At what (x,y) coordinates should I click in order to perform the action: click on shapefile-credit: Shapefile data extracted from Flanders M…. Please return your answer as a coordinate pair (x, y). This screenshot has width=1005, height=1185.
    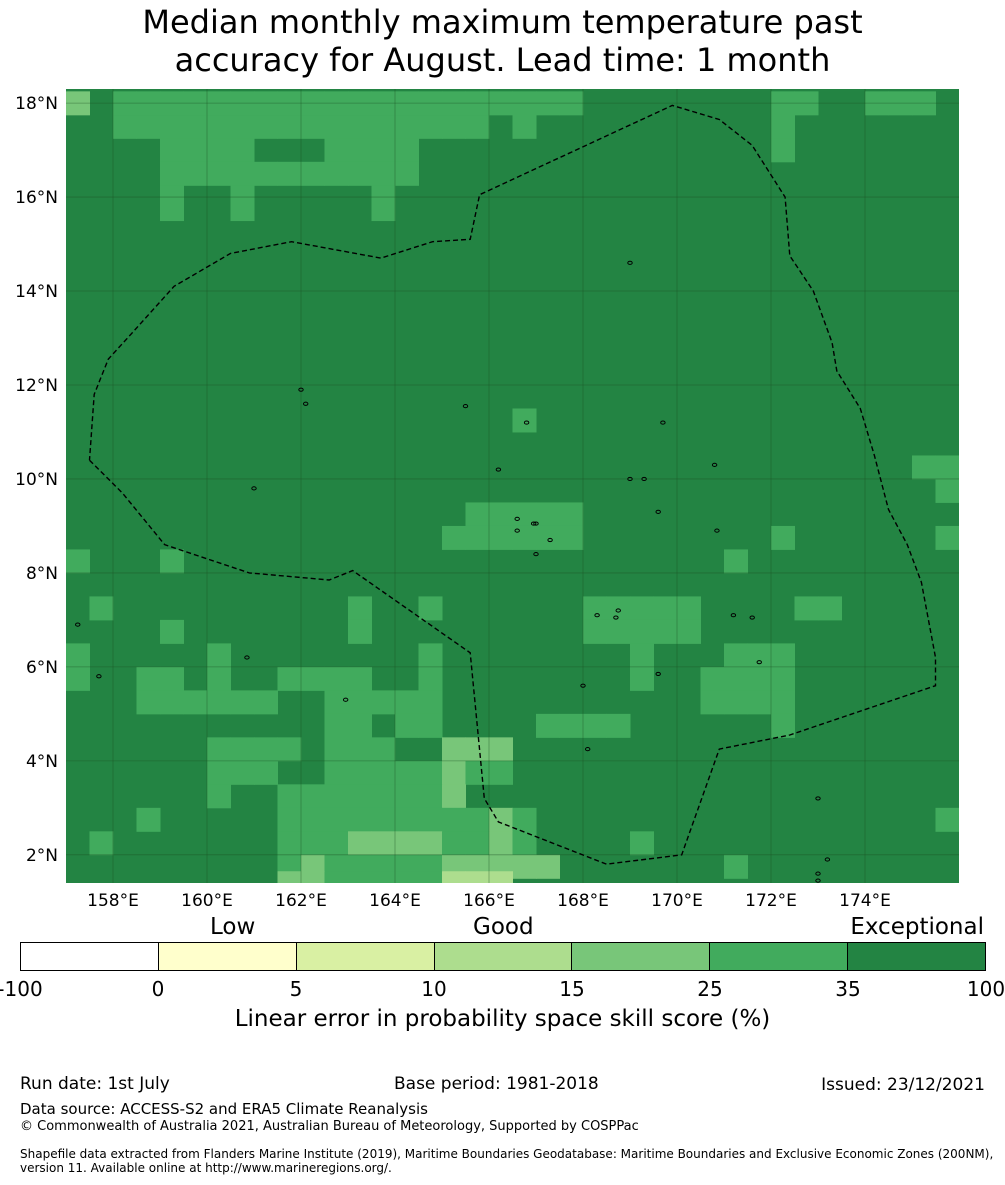
    Looking at the image, I should click on (507, 1161).